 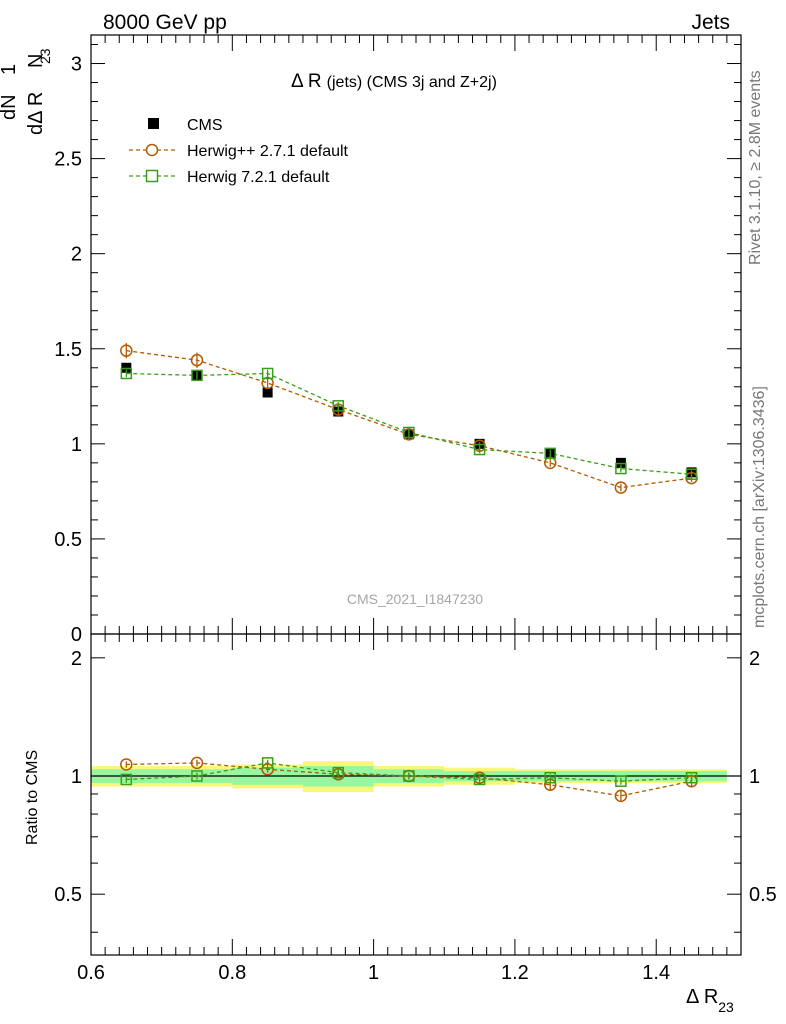 What do you see at coordinates (76, 65) in the screenshot?
I see `main-y-tick-label: 3` at bounding box center [76, 65].